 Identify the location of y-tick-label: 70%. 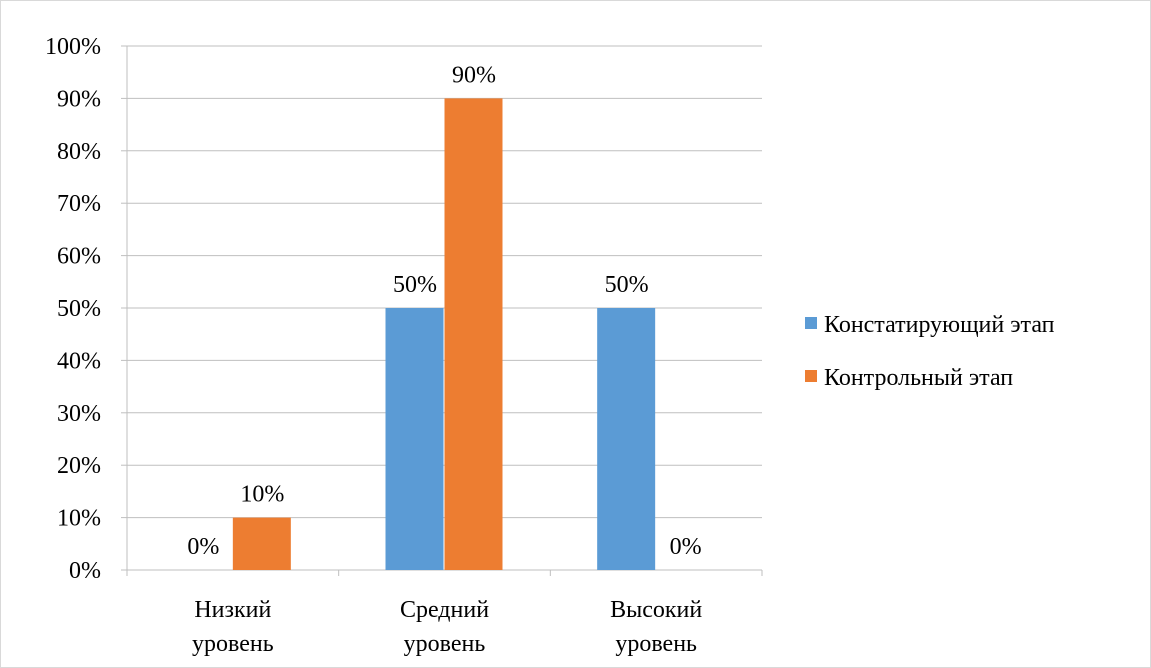
(79, 204).